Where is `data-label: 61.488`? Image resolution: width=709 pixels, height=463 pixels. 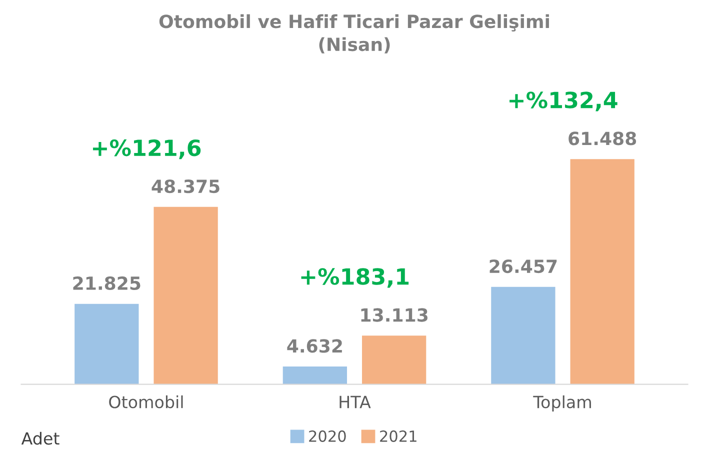
data-label: 61.488 is located at coordinates (602, 139).